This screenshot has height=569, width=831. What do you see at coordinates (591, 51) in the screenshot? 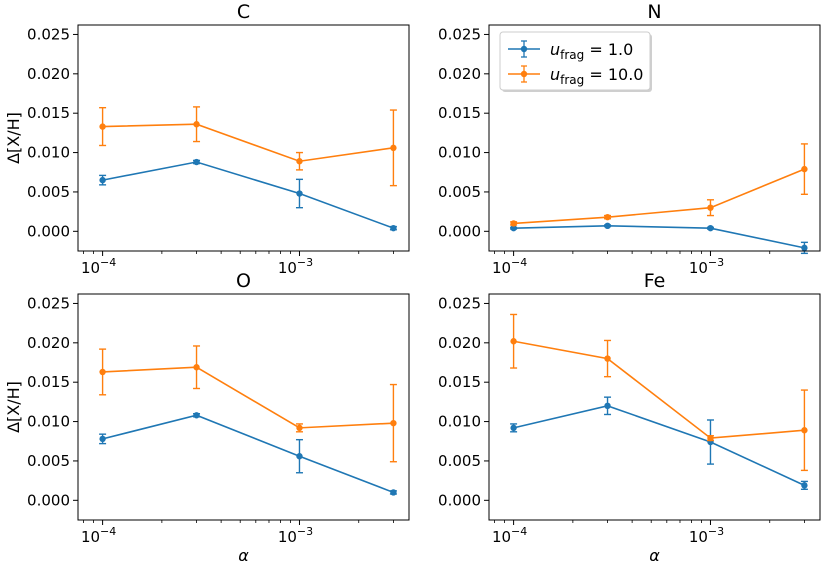
I see `legend-label: ufrag = 1.0` at bounding box center [591, 51].